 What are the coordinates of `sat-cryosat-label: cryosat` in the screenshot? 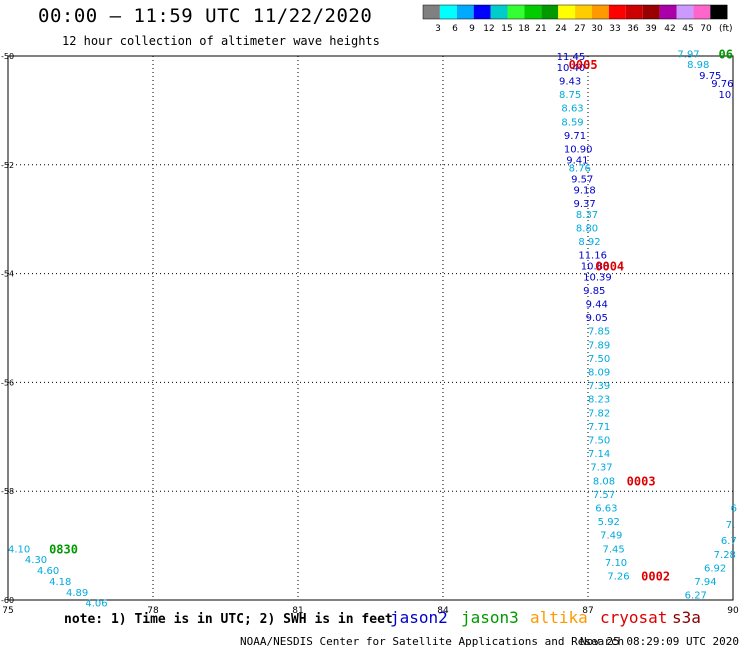 It's located at (634, 617).